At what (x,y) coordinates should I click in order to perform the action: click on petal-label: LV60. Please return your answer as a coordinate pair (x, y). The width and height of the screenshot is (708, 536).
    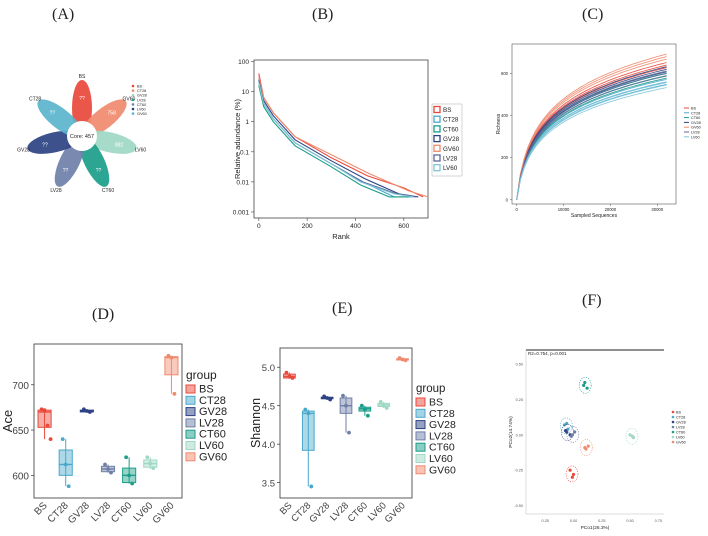
    Looking at the image, I should click on (141, 150).